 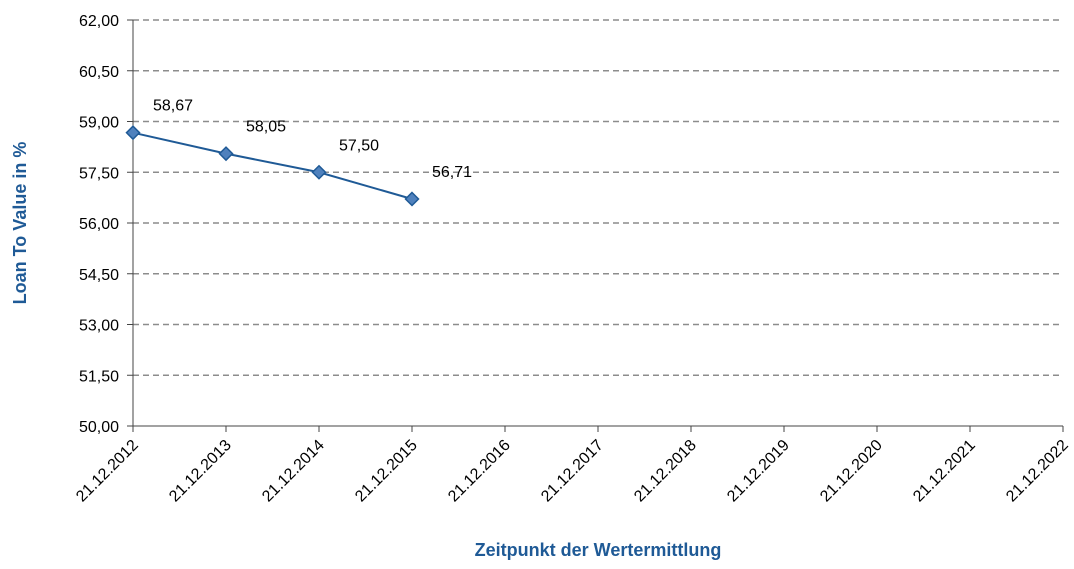 What do you see at coordinates (572, 471) in the screenshot?
I see `x-tick-label: 21.12.2017` at bounding box center [572, 471].